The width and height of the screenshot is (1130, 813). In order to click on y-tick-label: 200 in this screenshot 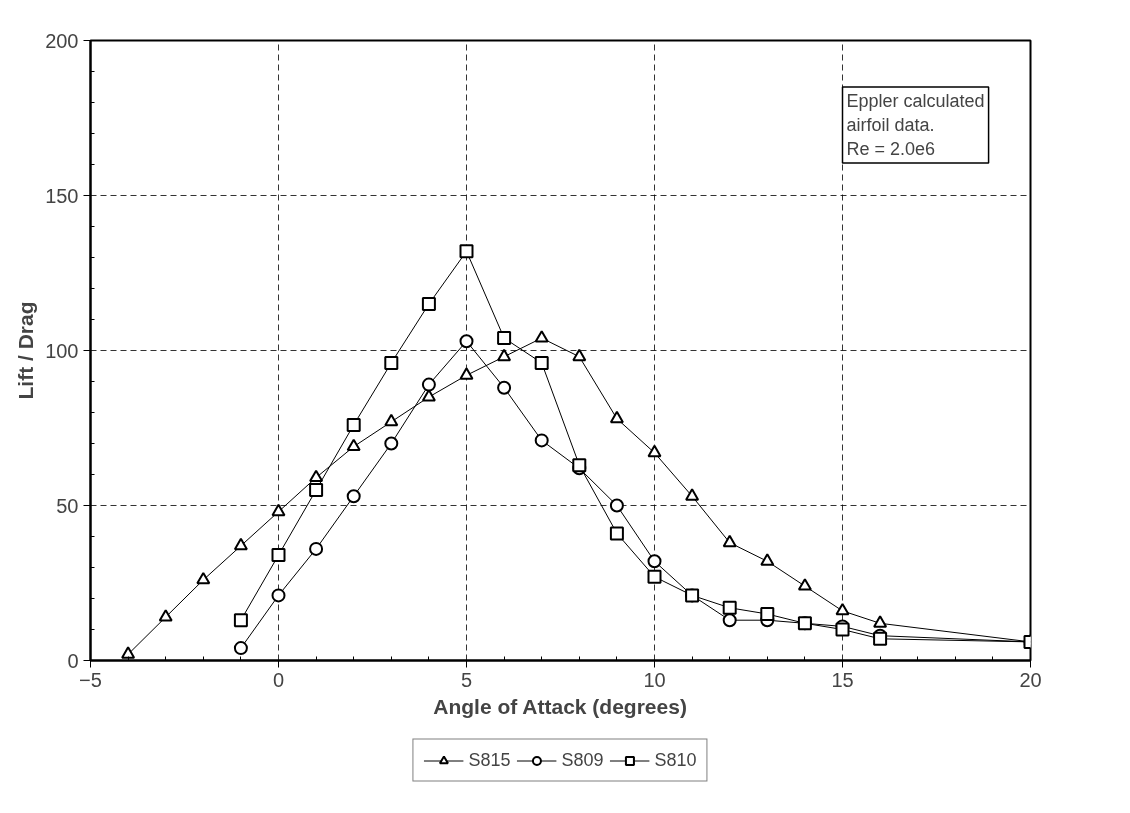, I will do `click(62, 40)`.